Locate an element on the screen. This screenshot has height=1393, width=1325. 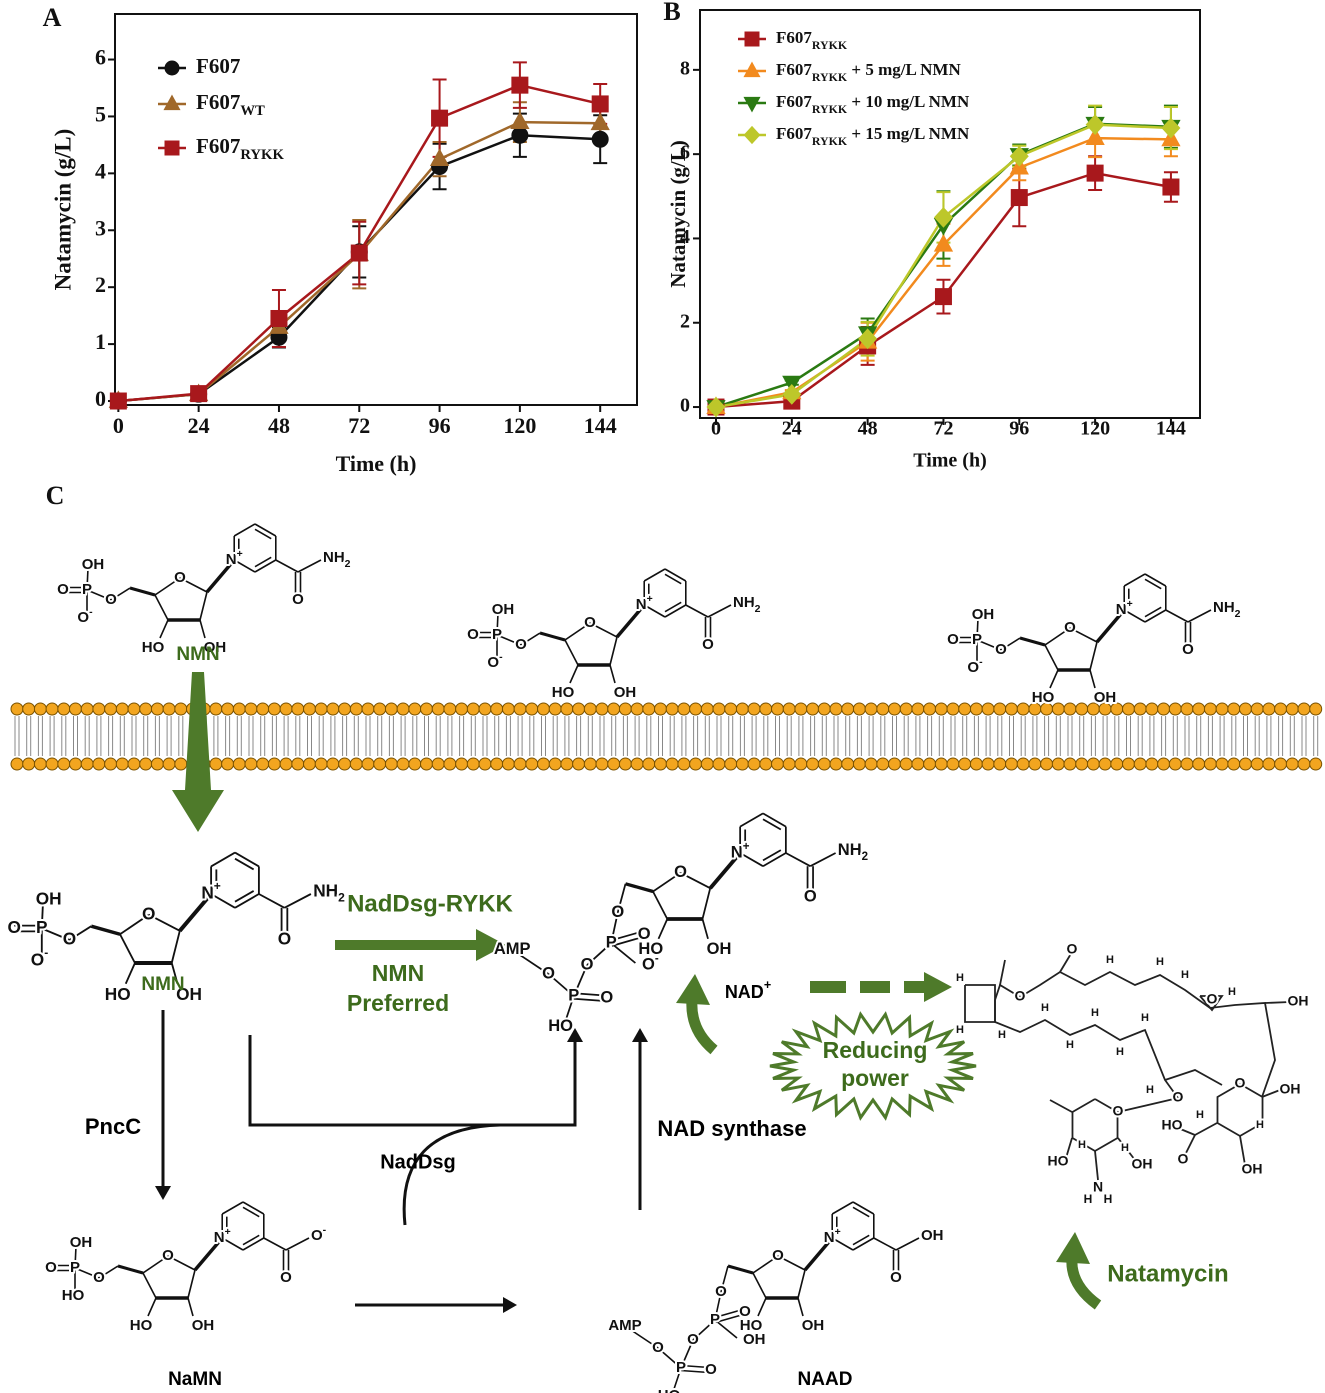
diagram-label: NAAD is located at coordinates (825, 1379).